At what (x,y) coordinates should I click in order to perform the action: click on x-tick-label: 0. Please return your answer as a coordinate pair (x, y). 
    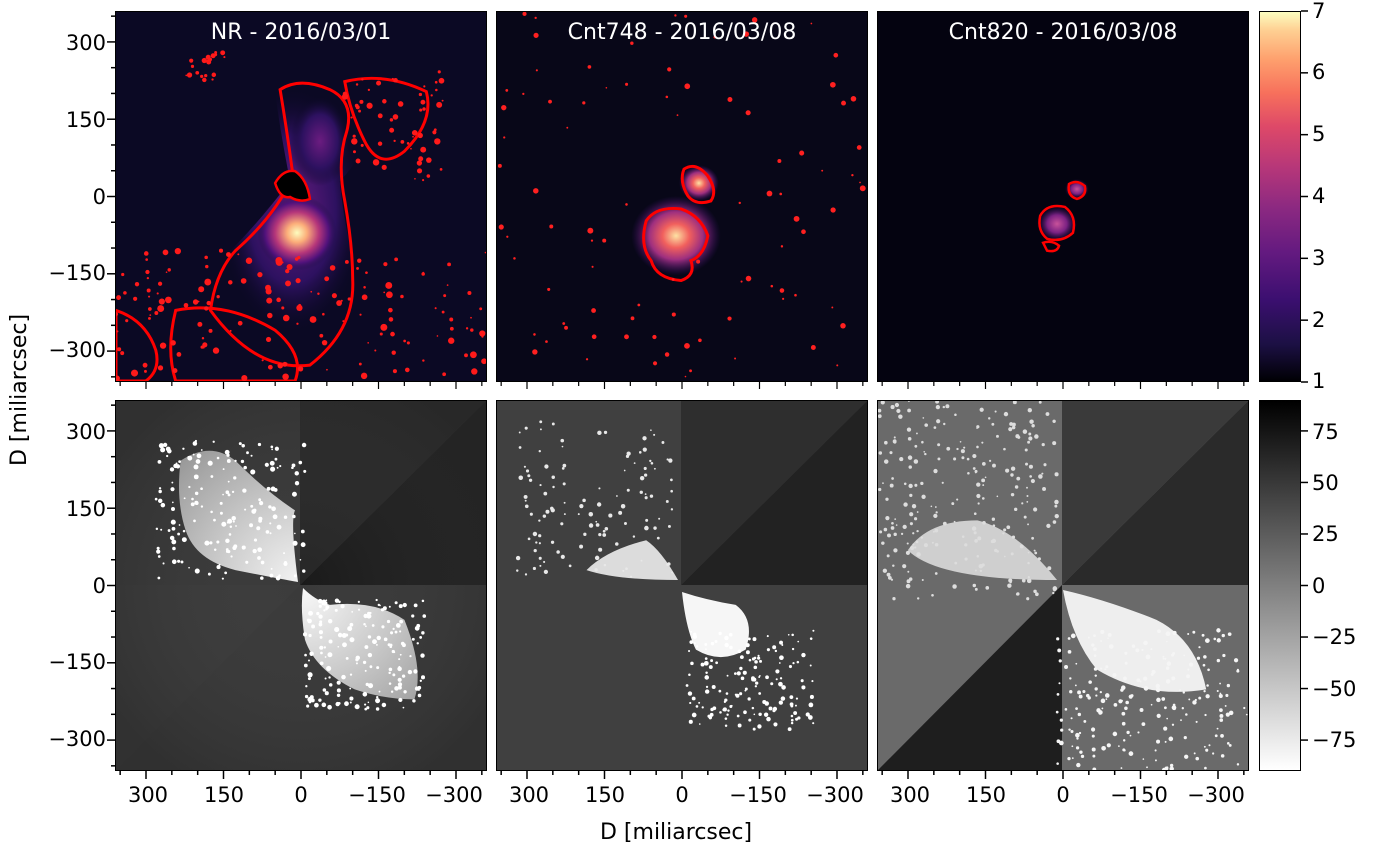
    Looking at the image, I should click on (1063, 795).